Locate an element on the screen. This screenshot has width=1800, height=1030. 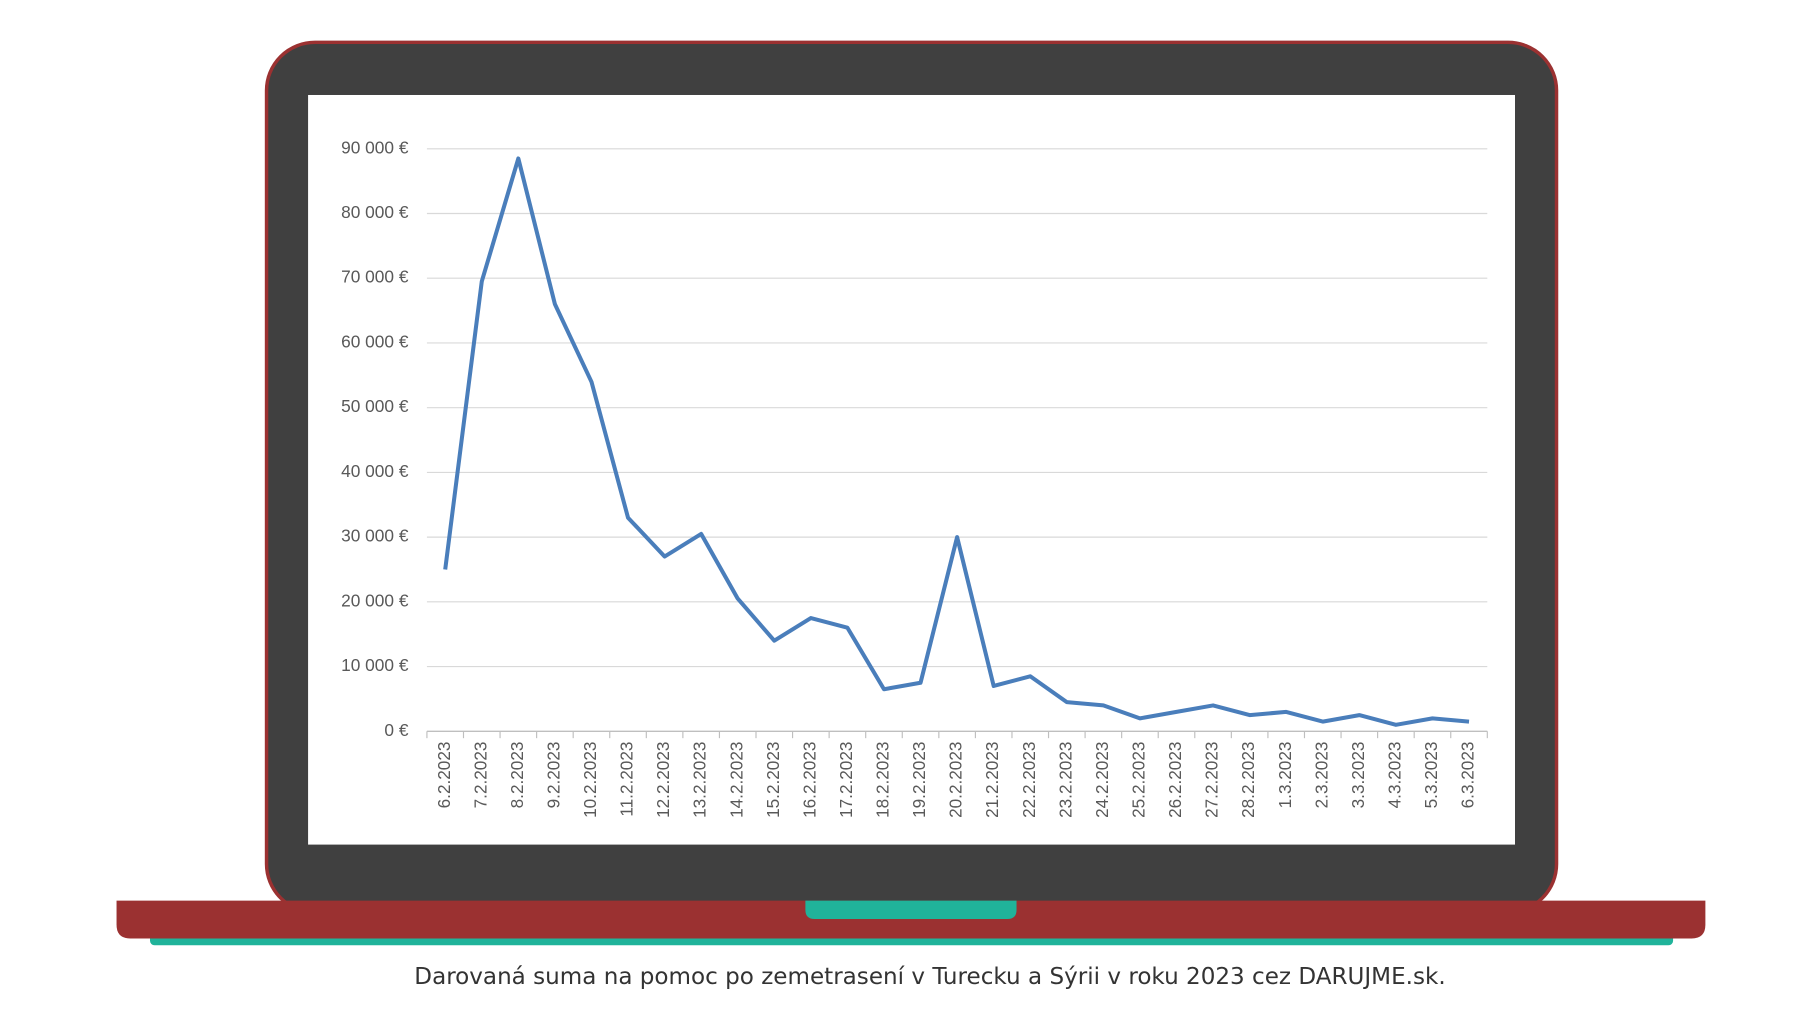
x-tick-label: 28.2.2023 is located at coordinates (1248, 780).